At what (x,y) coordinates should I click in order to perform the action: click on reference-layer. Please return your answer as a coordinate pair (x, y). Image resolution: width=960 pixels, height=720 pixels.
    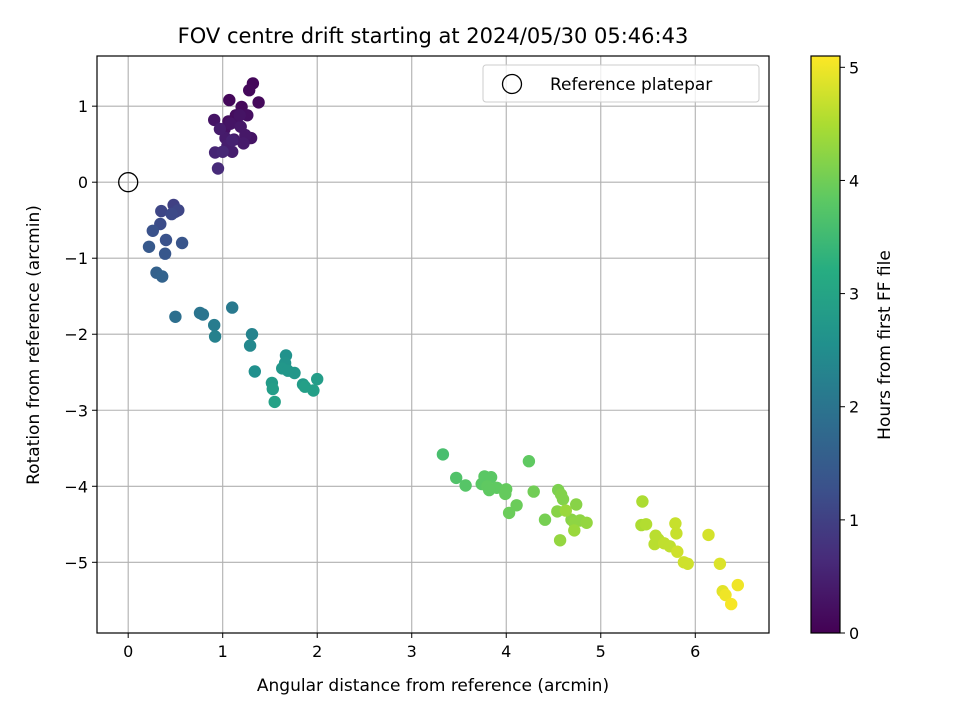
    Looking at the image, I should click on (128, 182).